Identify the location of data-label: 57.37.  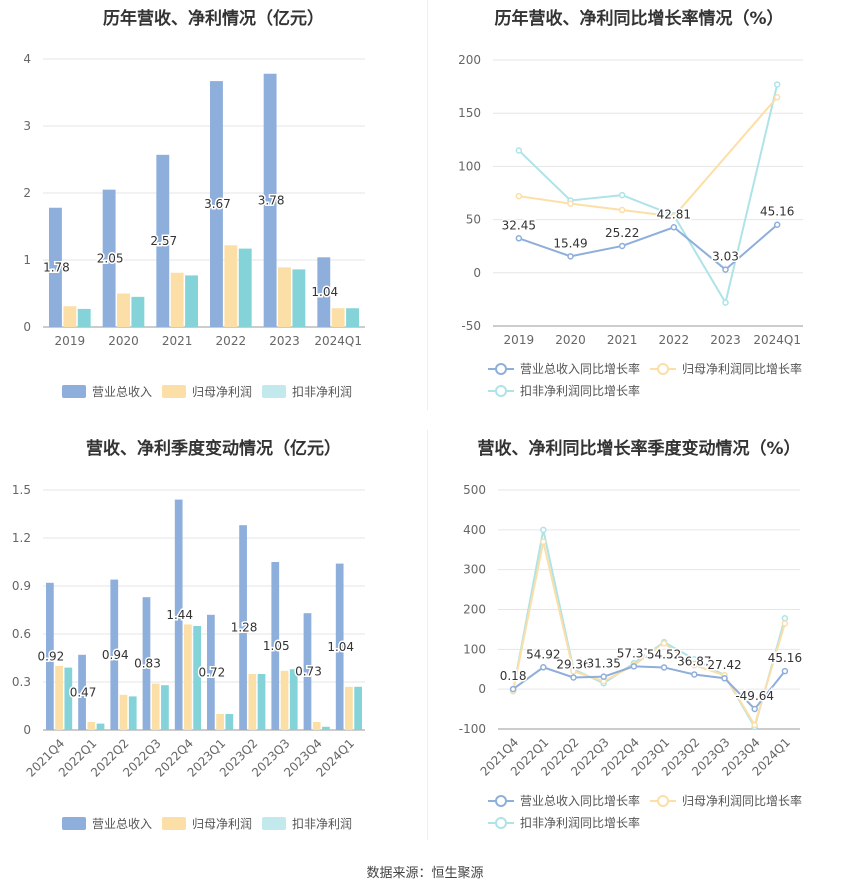
(634, 653).